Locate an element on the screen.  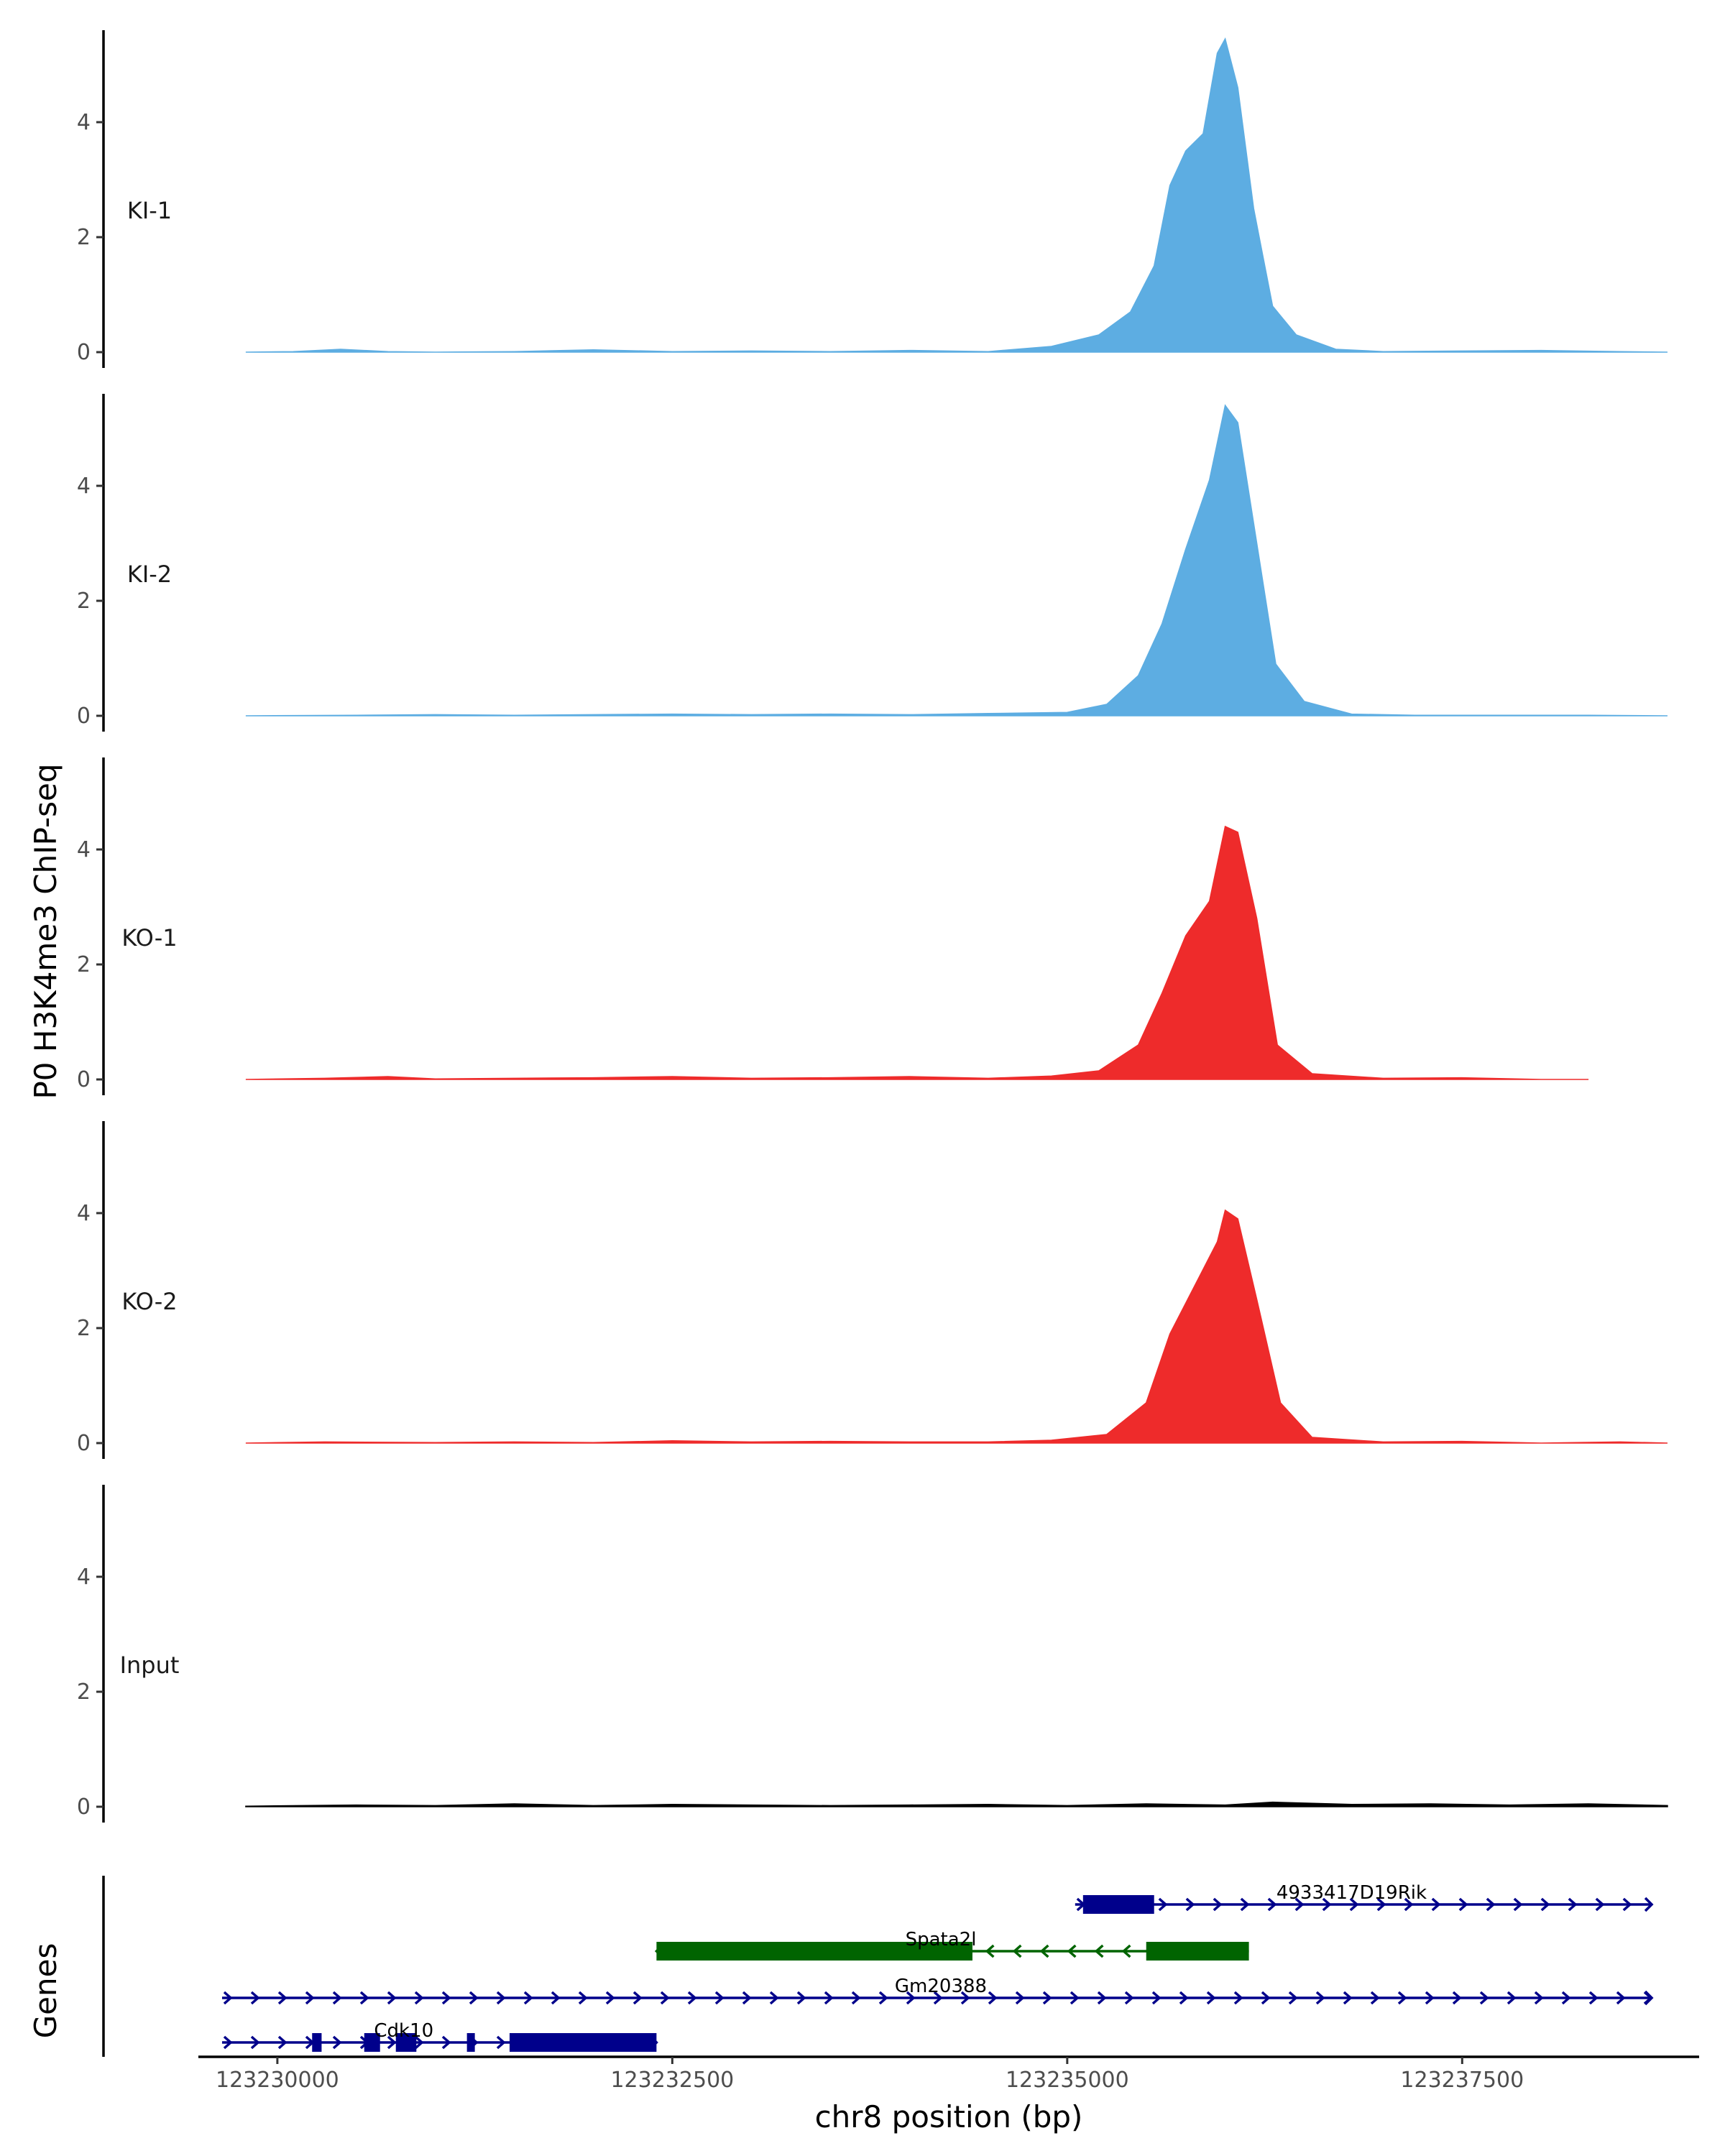
track-label: KI-1 is located at coordinates (149, 210).